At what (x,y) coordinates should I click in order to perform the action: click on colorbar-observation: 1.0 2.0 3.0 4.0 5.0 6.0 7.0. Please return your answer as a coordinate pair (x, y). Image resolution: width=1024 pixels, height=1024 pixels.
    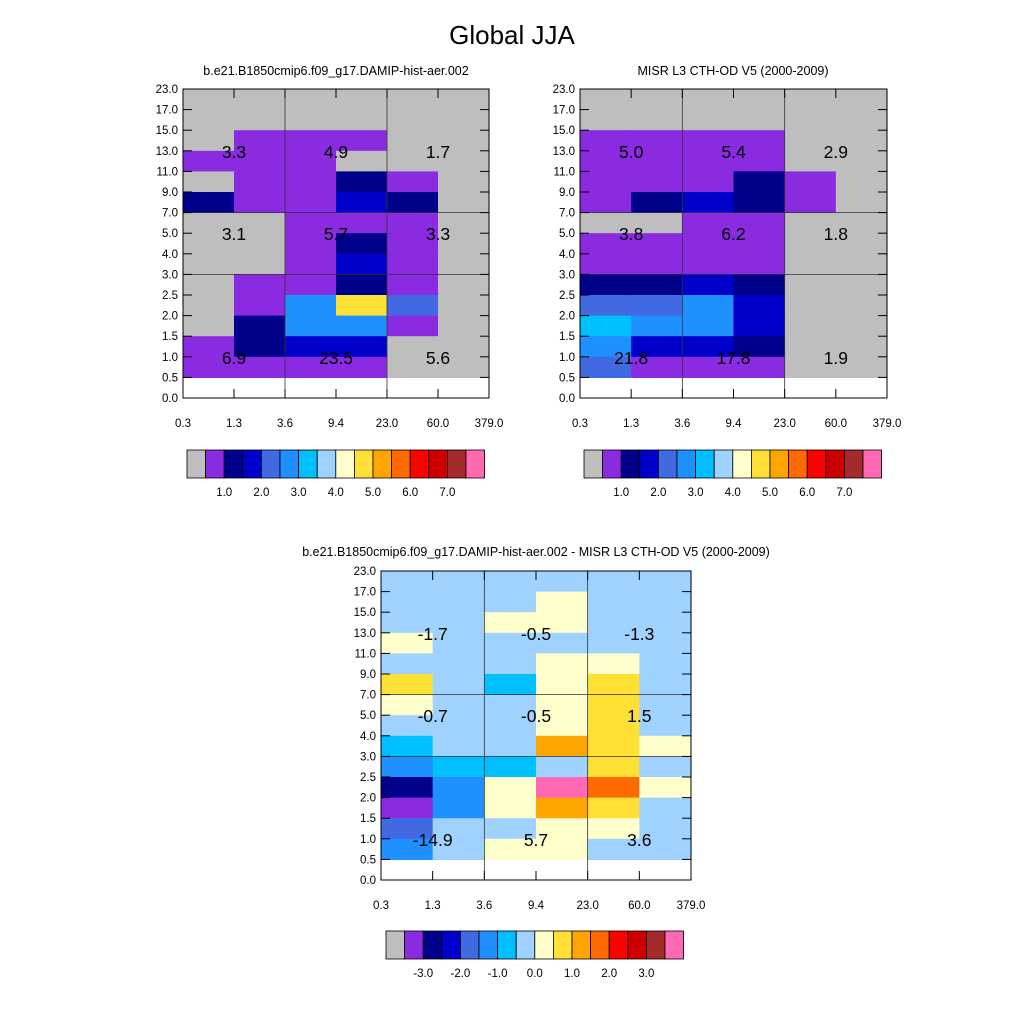
    Looking at the image, I should click on (733, 474).